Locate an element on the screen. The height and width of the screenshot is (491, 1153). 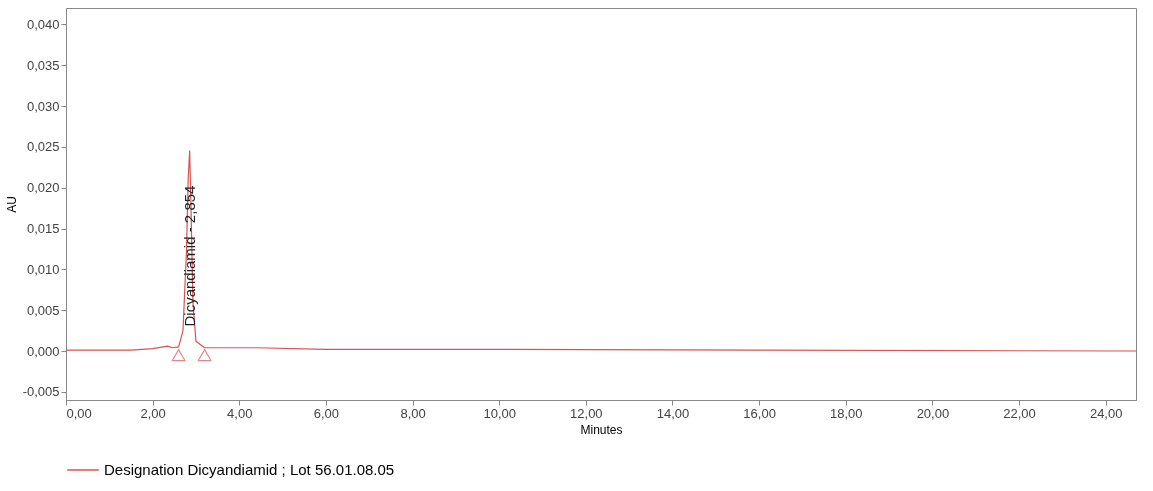
x-tick-label: 4,00 is located at coordinates (240, 413).